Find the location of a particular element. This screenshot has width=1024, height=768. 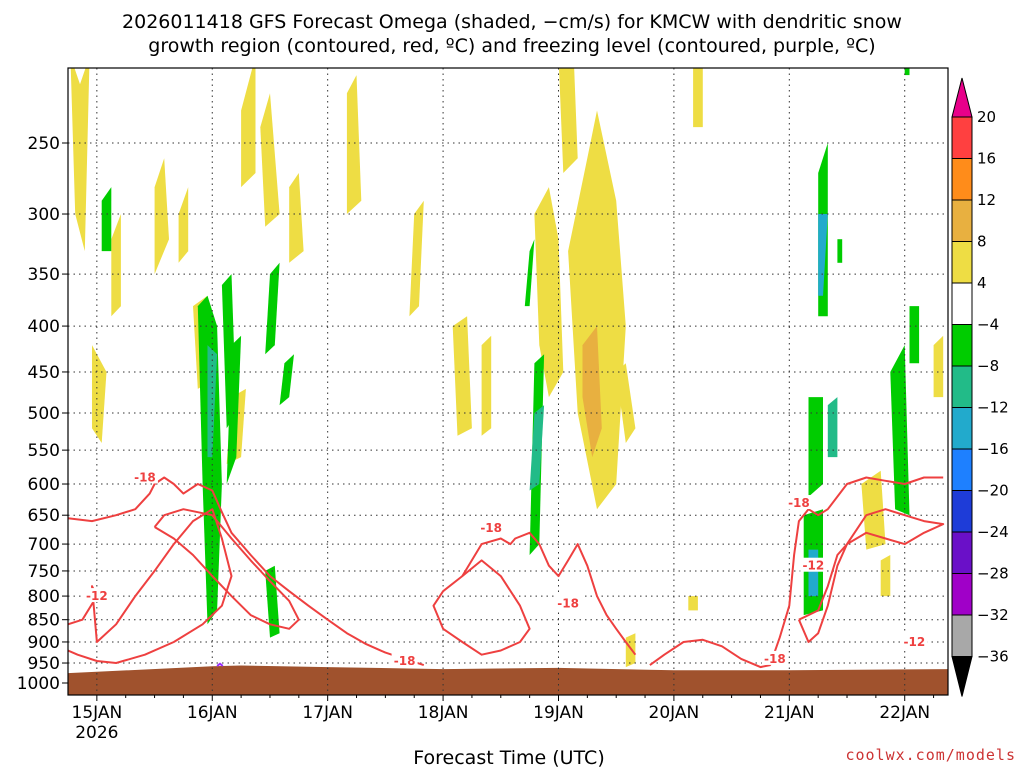

contour-dgz-minus18-C is located at coordinates (796, 572).